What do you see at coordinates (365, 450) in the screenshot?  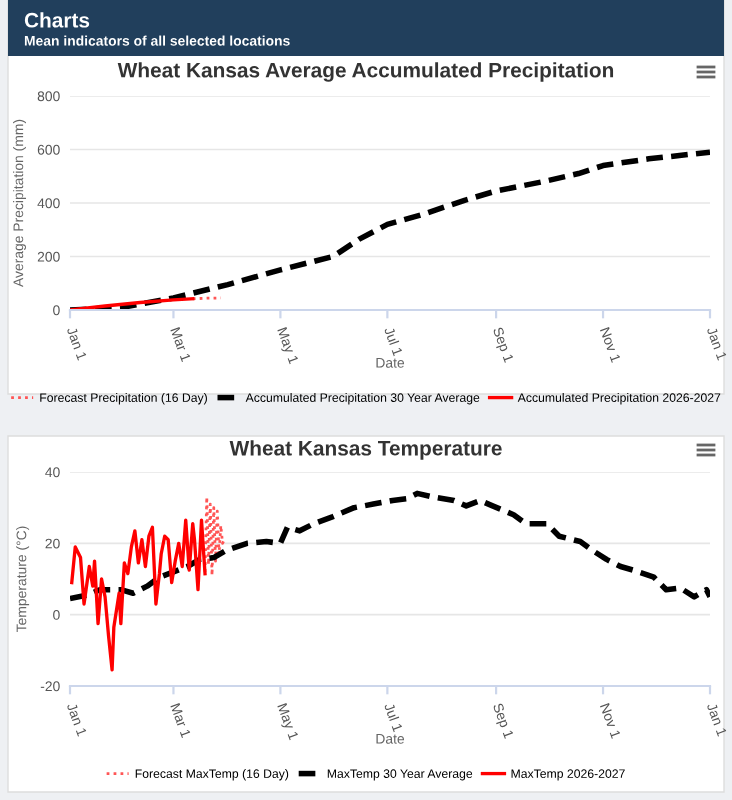 I see `chart-title: Wheat Kansas Temperature` at bounding box center [365, 450].